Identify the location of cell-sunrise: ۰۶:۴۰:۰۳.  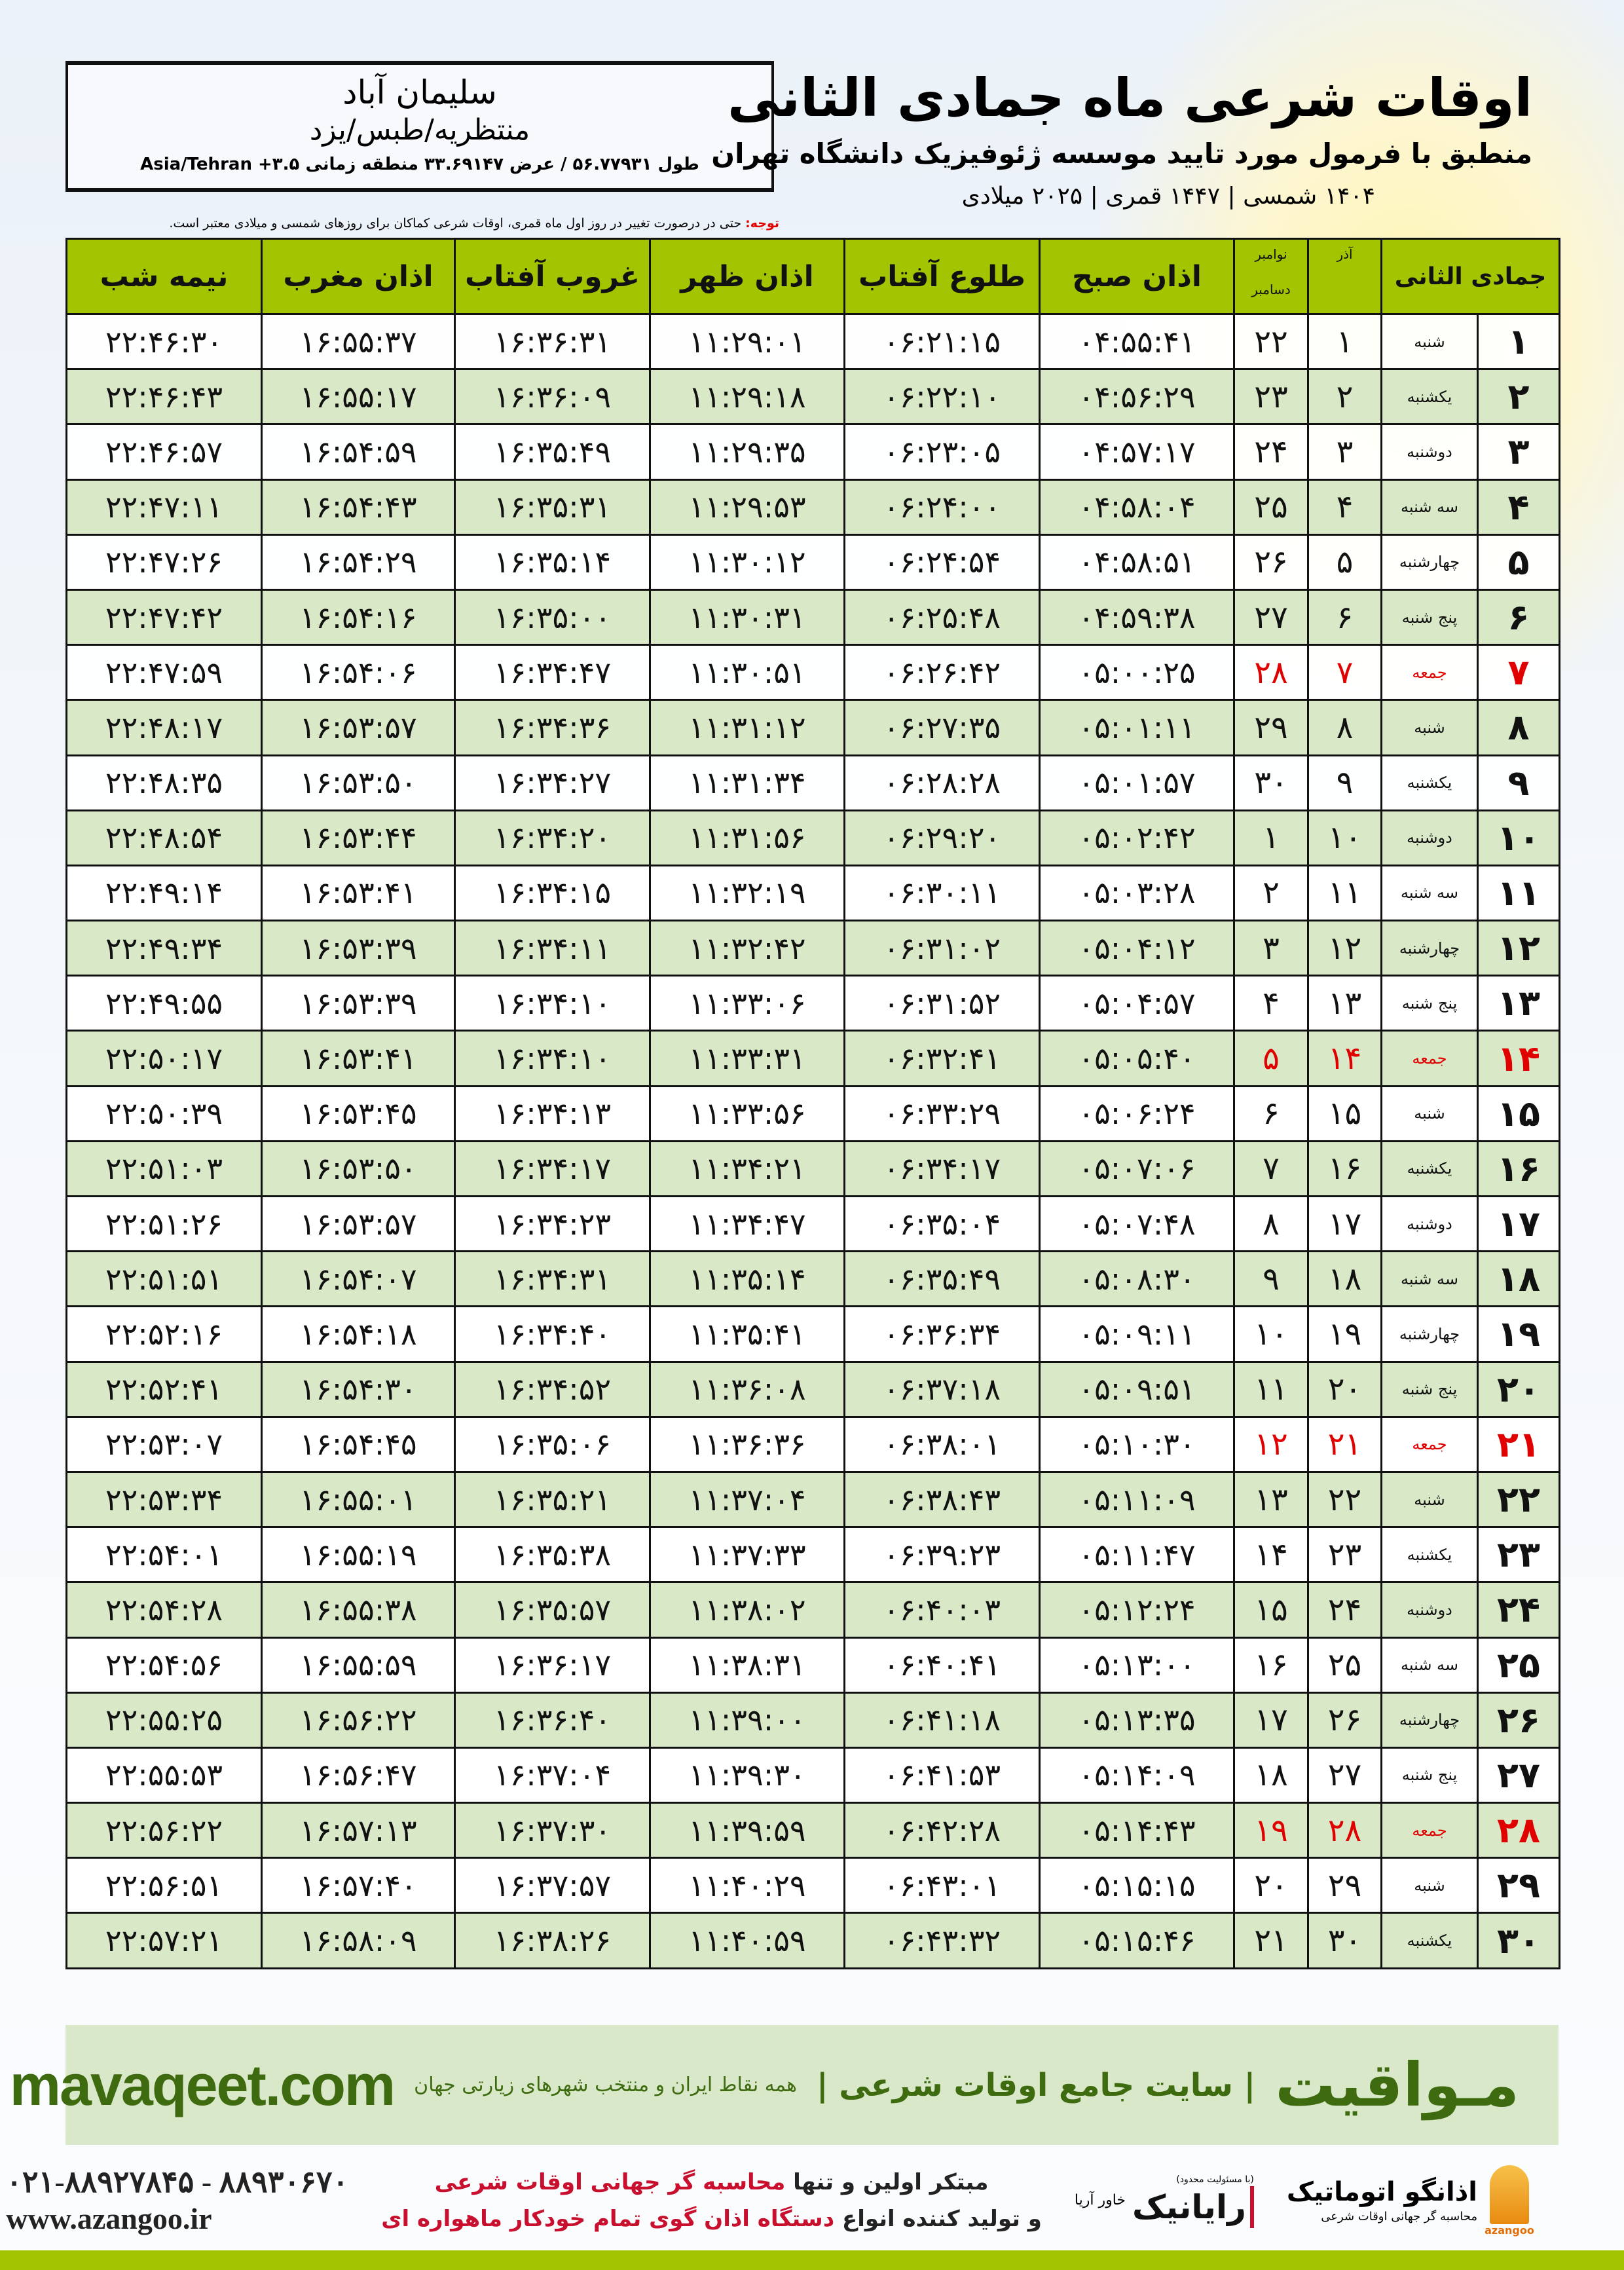
(942, 1610).